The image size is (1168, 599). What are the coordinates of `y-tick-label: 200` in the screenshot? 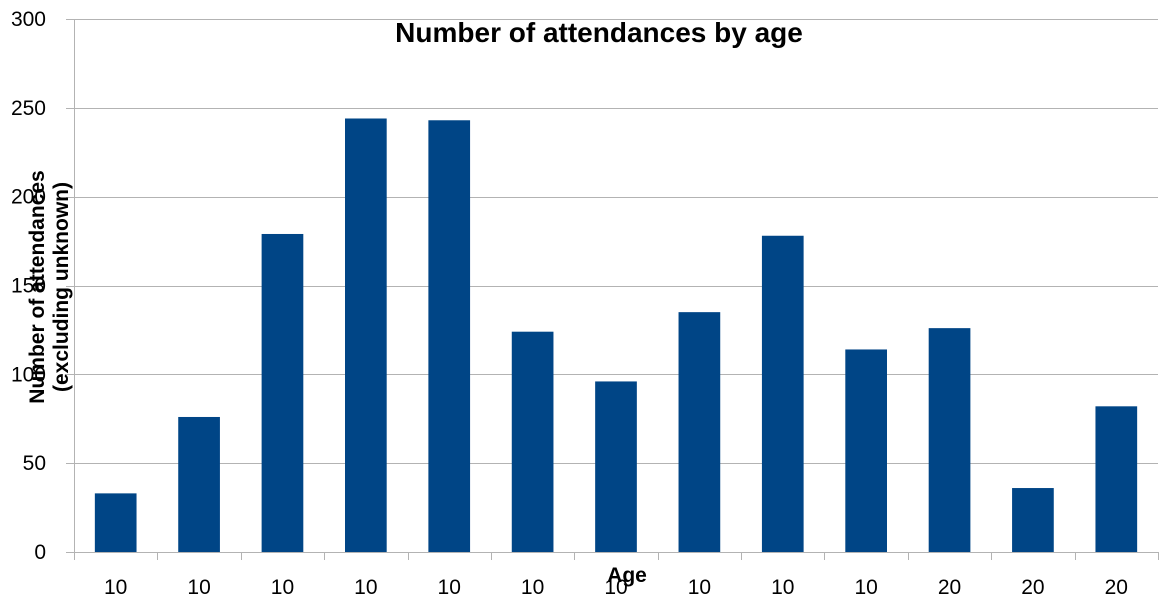 It's located at (28, 197).